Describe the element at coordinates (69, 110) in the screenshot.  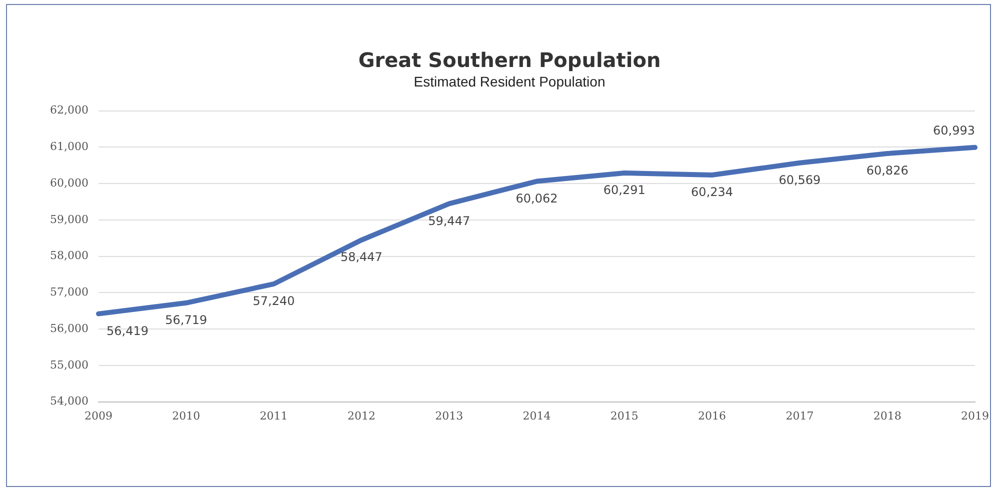
I see `y-tick-label: 62,000` at that location.